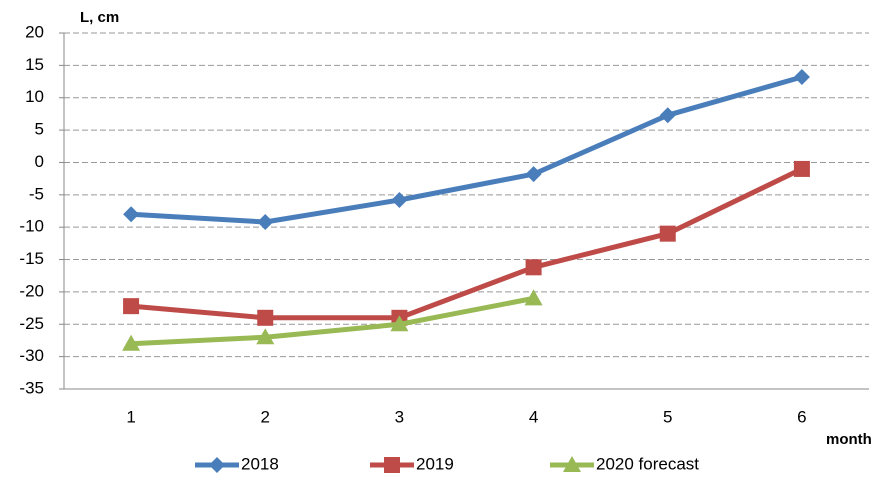 The width and height of the screenshot is (889, 477). I want to click on y-tick-label: 20, so click(34, 31).